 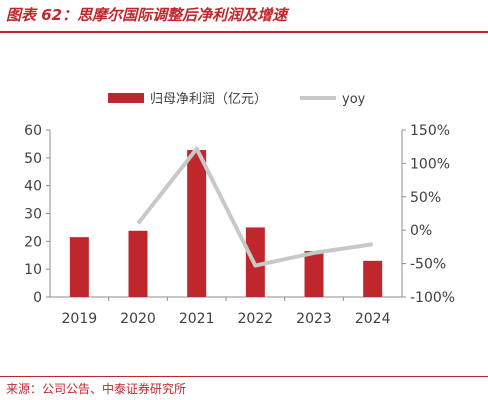 I want to click on bar-2023, so click(x=314, y=274).